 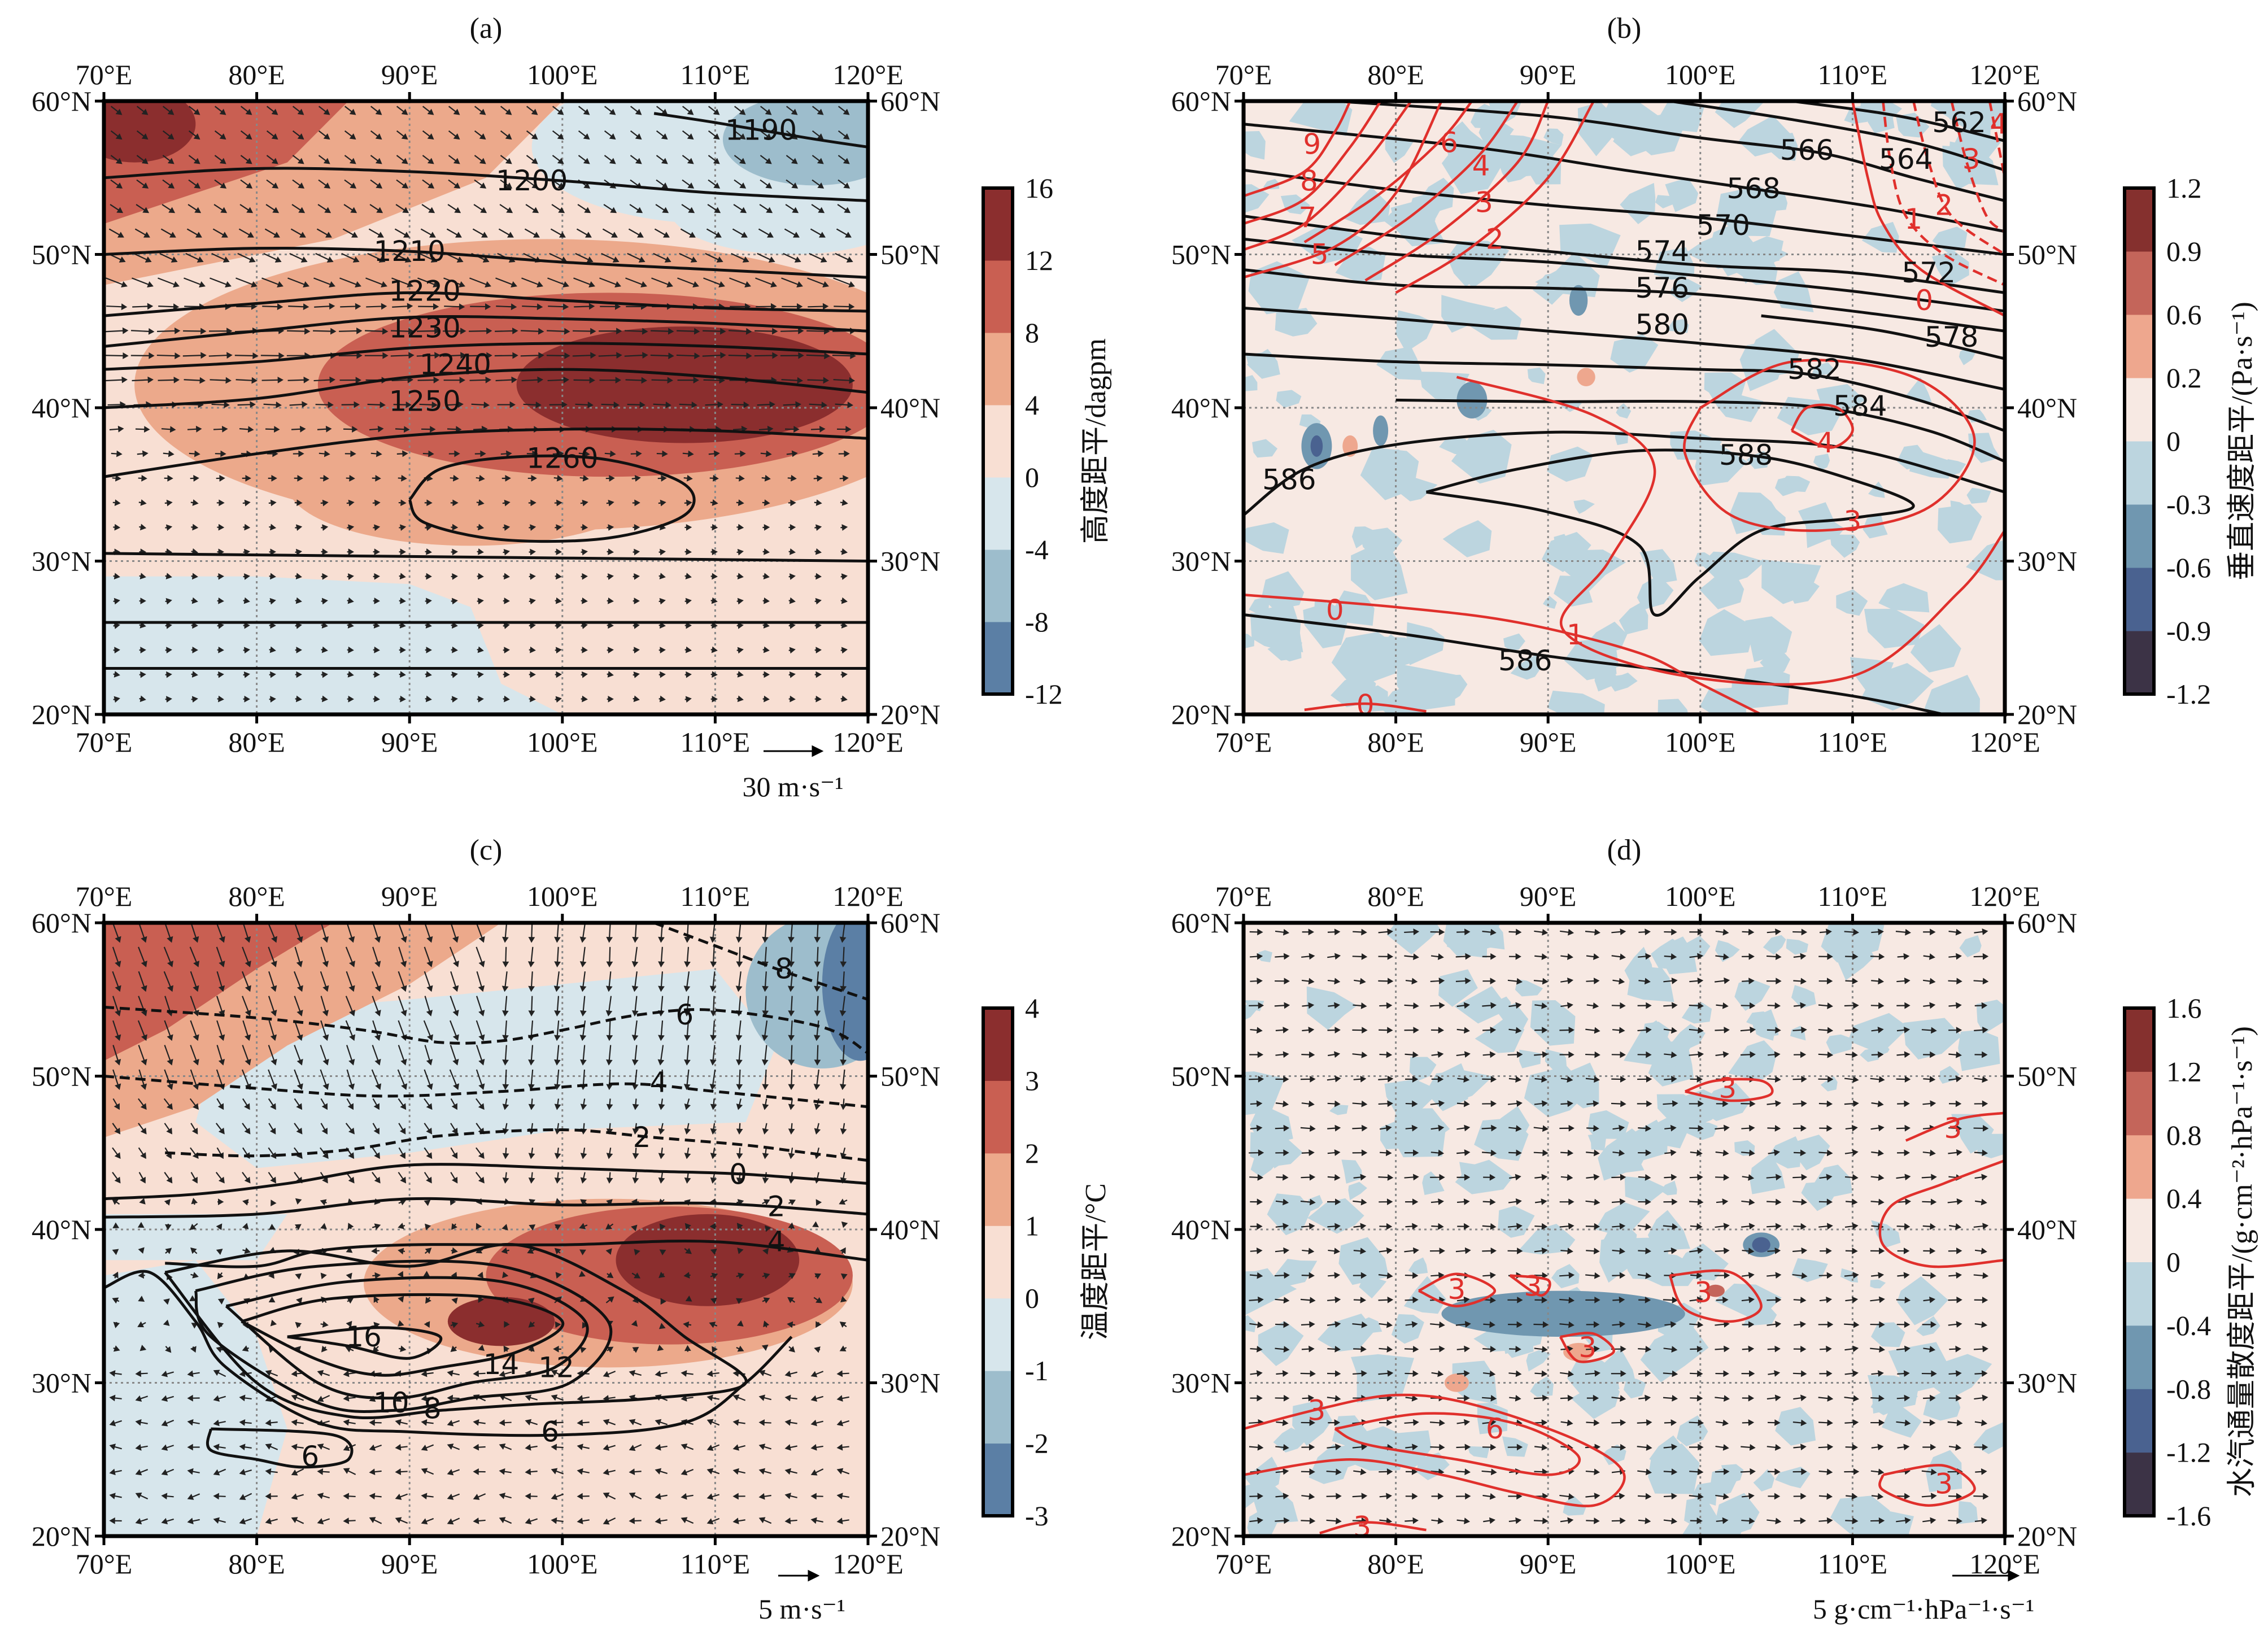 I want to click on x-tick-label-top: 70°E, so click(x=1243, y=74).